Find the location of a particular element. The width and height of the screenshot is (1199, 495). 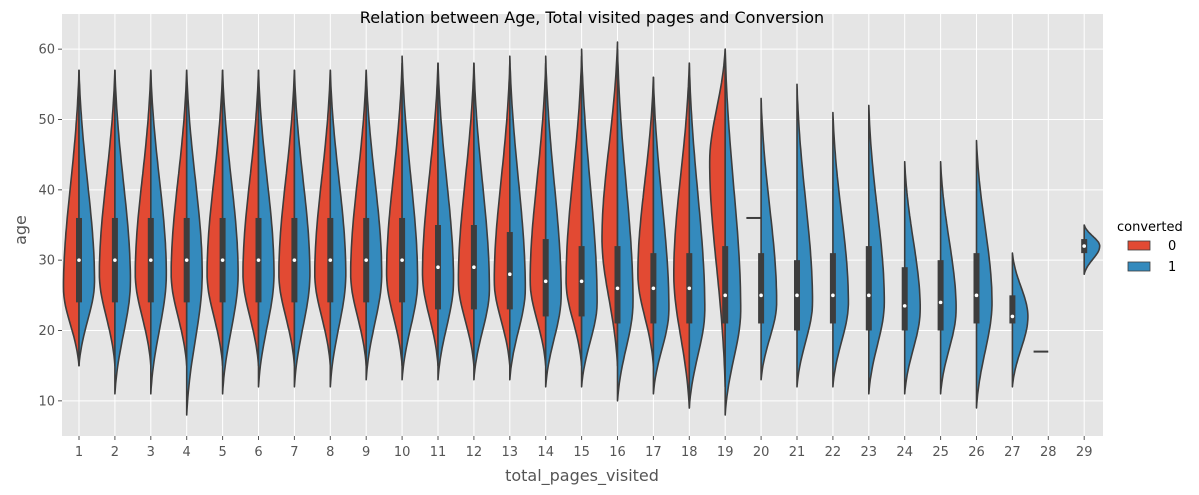

x-tick-label: 16 is located at coordinates (617, 452).